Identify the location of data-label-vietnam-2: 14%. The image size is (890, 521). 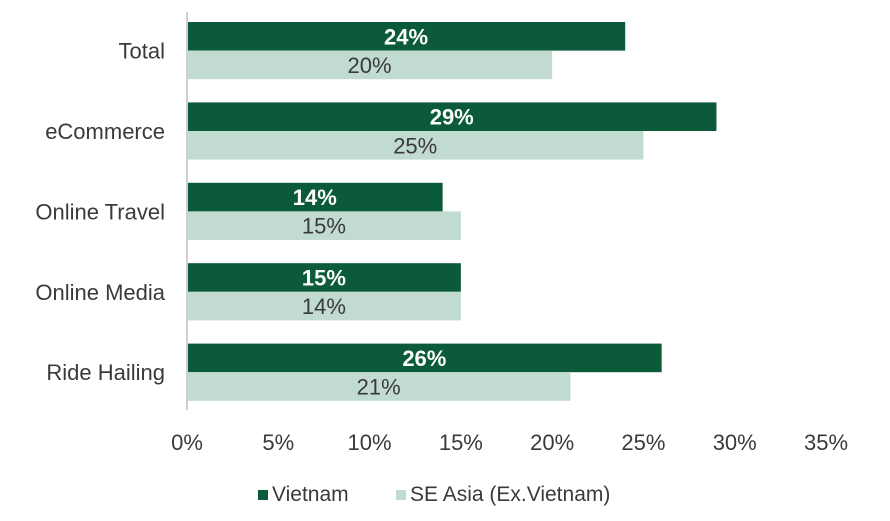
(315, 197).